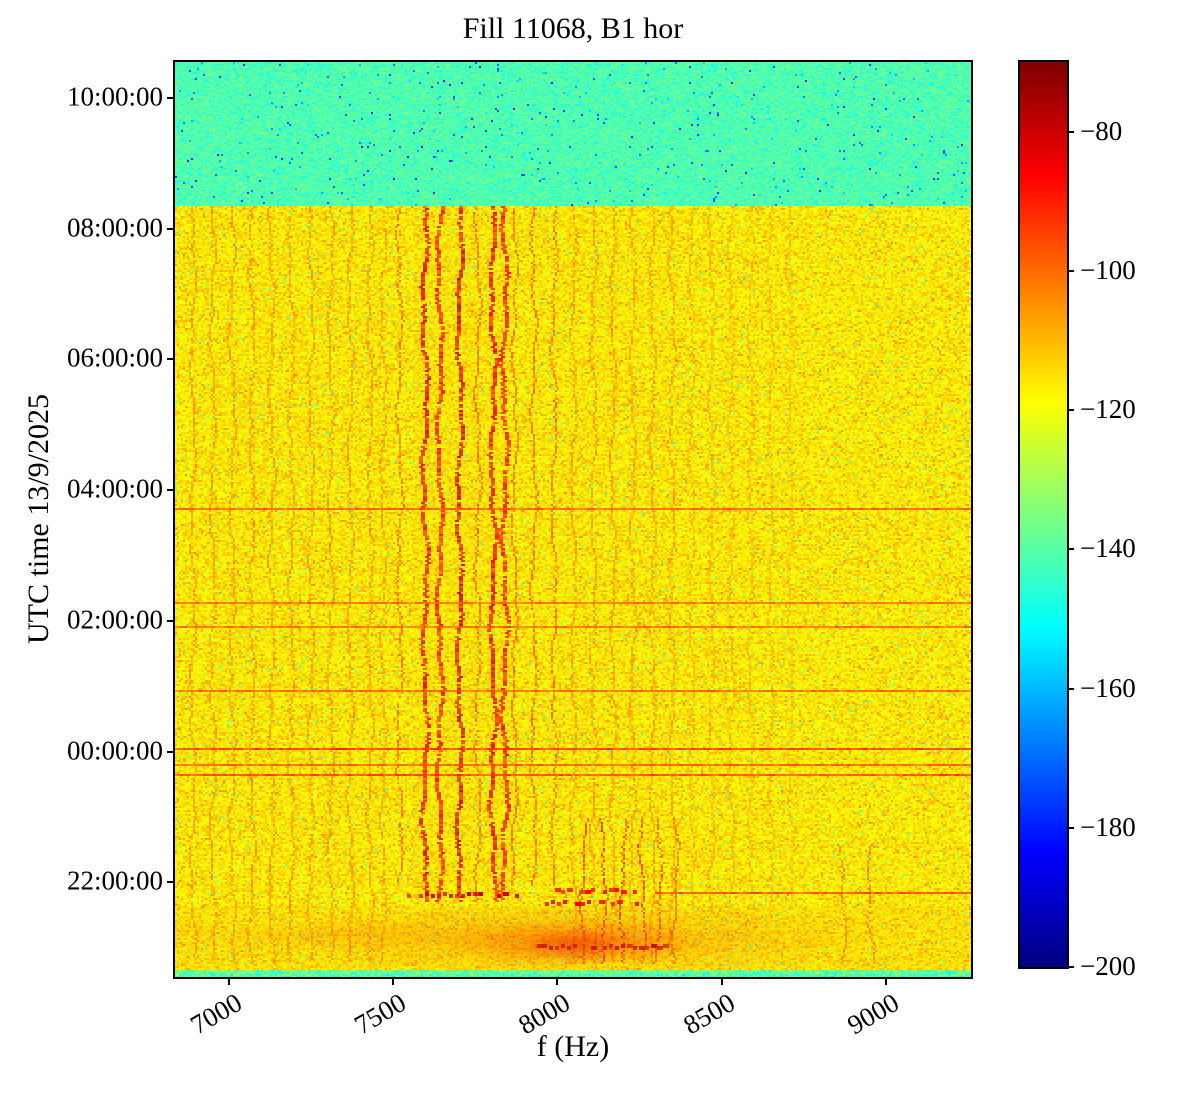 The width and height of the screenshot is (1200, 1100). I want to click on colorbar-tick-label: −120, so click(1108, 409).